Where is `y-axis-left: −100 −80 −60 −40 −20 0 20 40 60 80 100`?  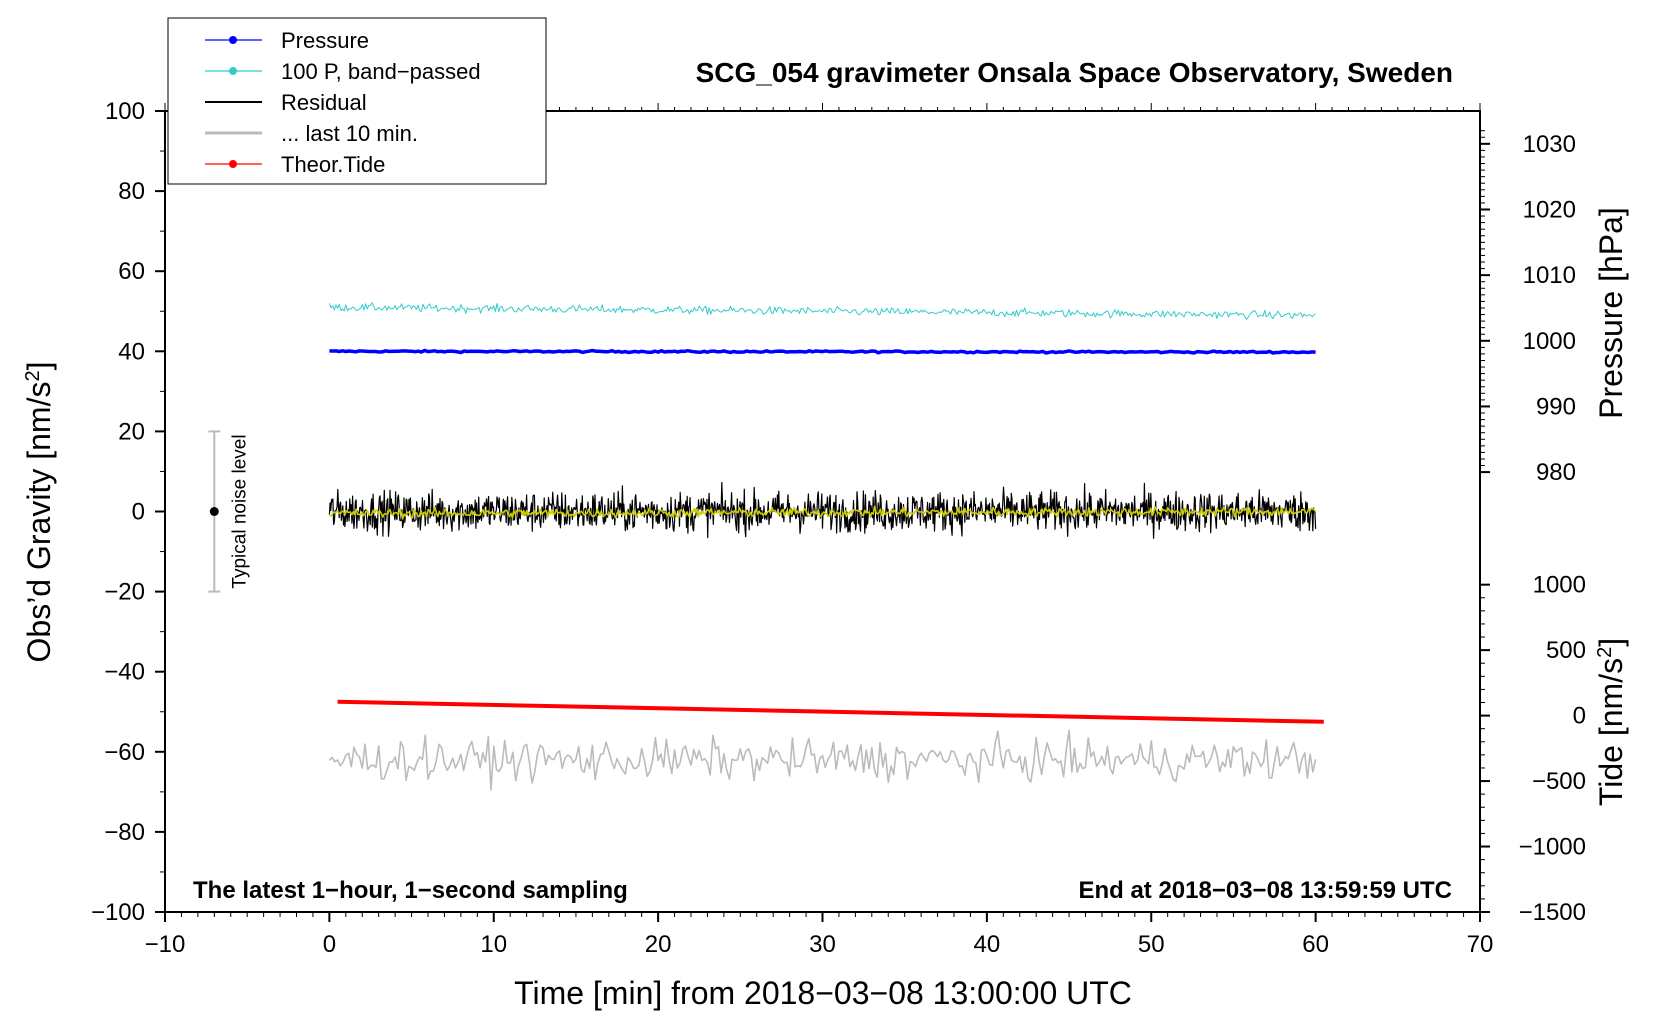 y-axis-left: −100 −80 −60 −40 −20 0 20 40 60 80 100 is located at coordinates (128, 512).